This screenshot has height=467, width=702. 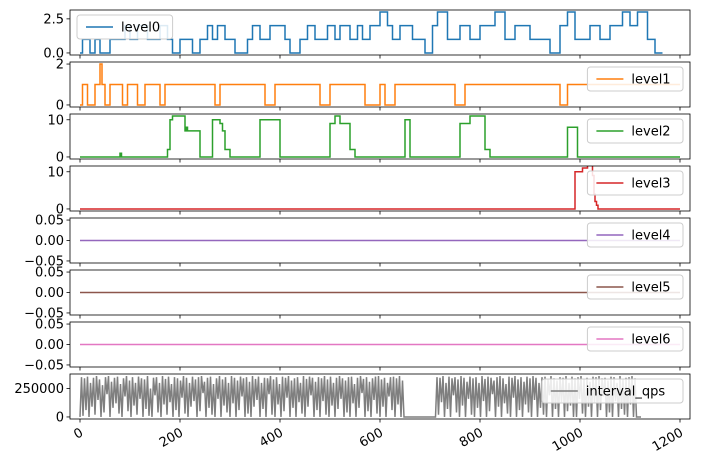 I want to click on subplot-level4: −0.05 0.00 0.05 level4, so click(x=357, y=241).